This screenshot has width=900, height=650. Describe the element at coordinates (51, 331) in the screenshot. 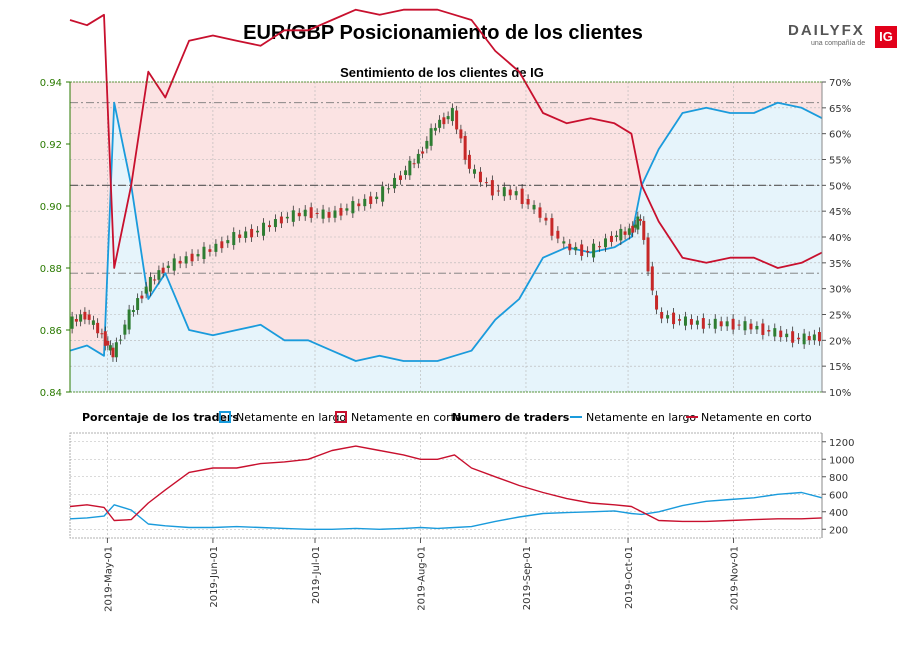

I see `left-tick-label: 0.86` at that location.